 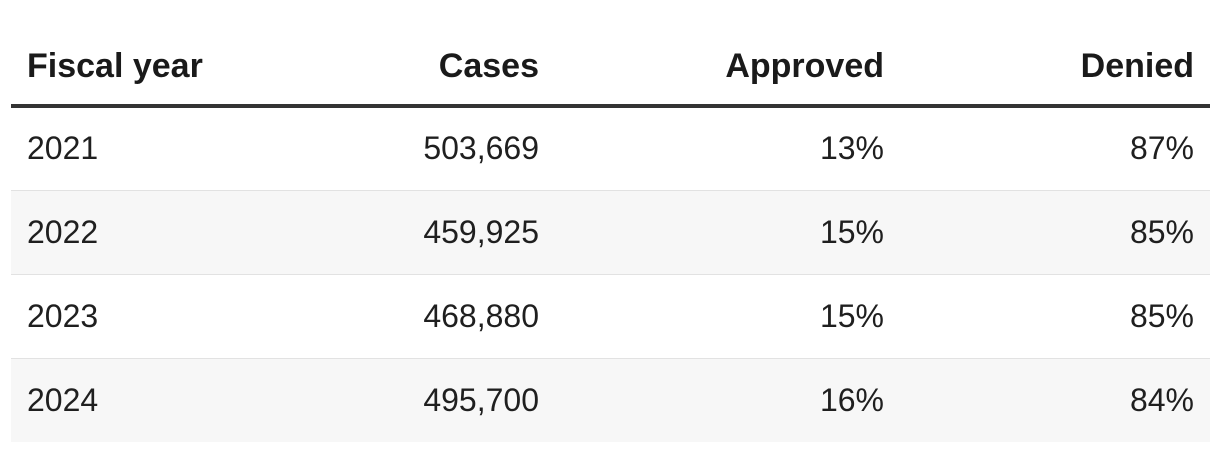 What do you see at coordinates (1055, 54) in the screenshot?
I see `column-header-denied: Denied` at bounding box center [1055, 54].